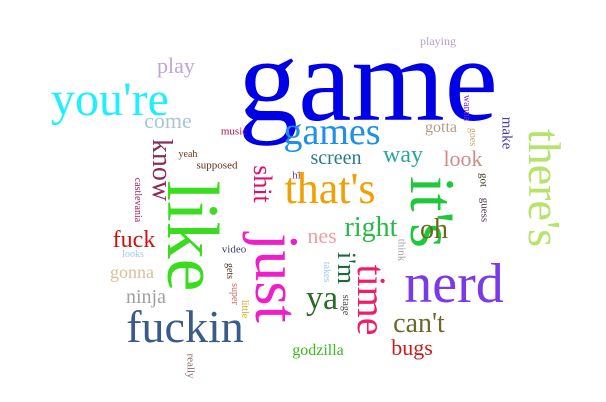  What do you see at coordinates (110, 99) in the screenshot?
I see `word-youre: you're` at bounding box center [110, 99].